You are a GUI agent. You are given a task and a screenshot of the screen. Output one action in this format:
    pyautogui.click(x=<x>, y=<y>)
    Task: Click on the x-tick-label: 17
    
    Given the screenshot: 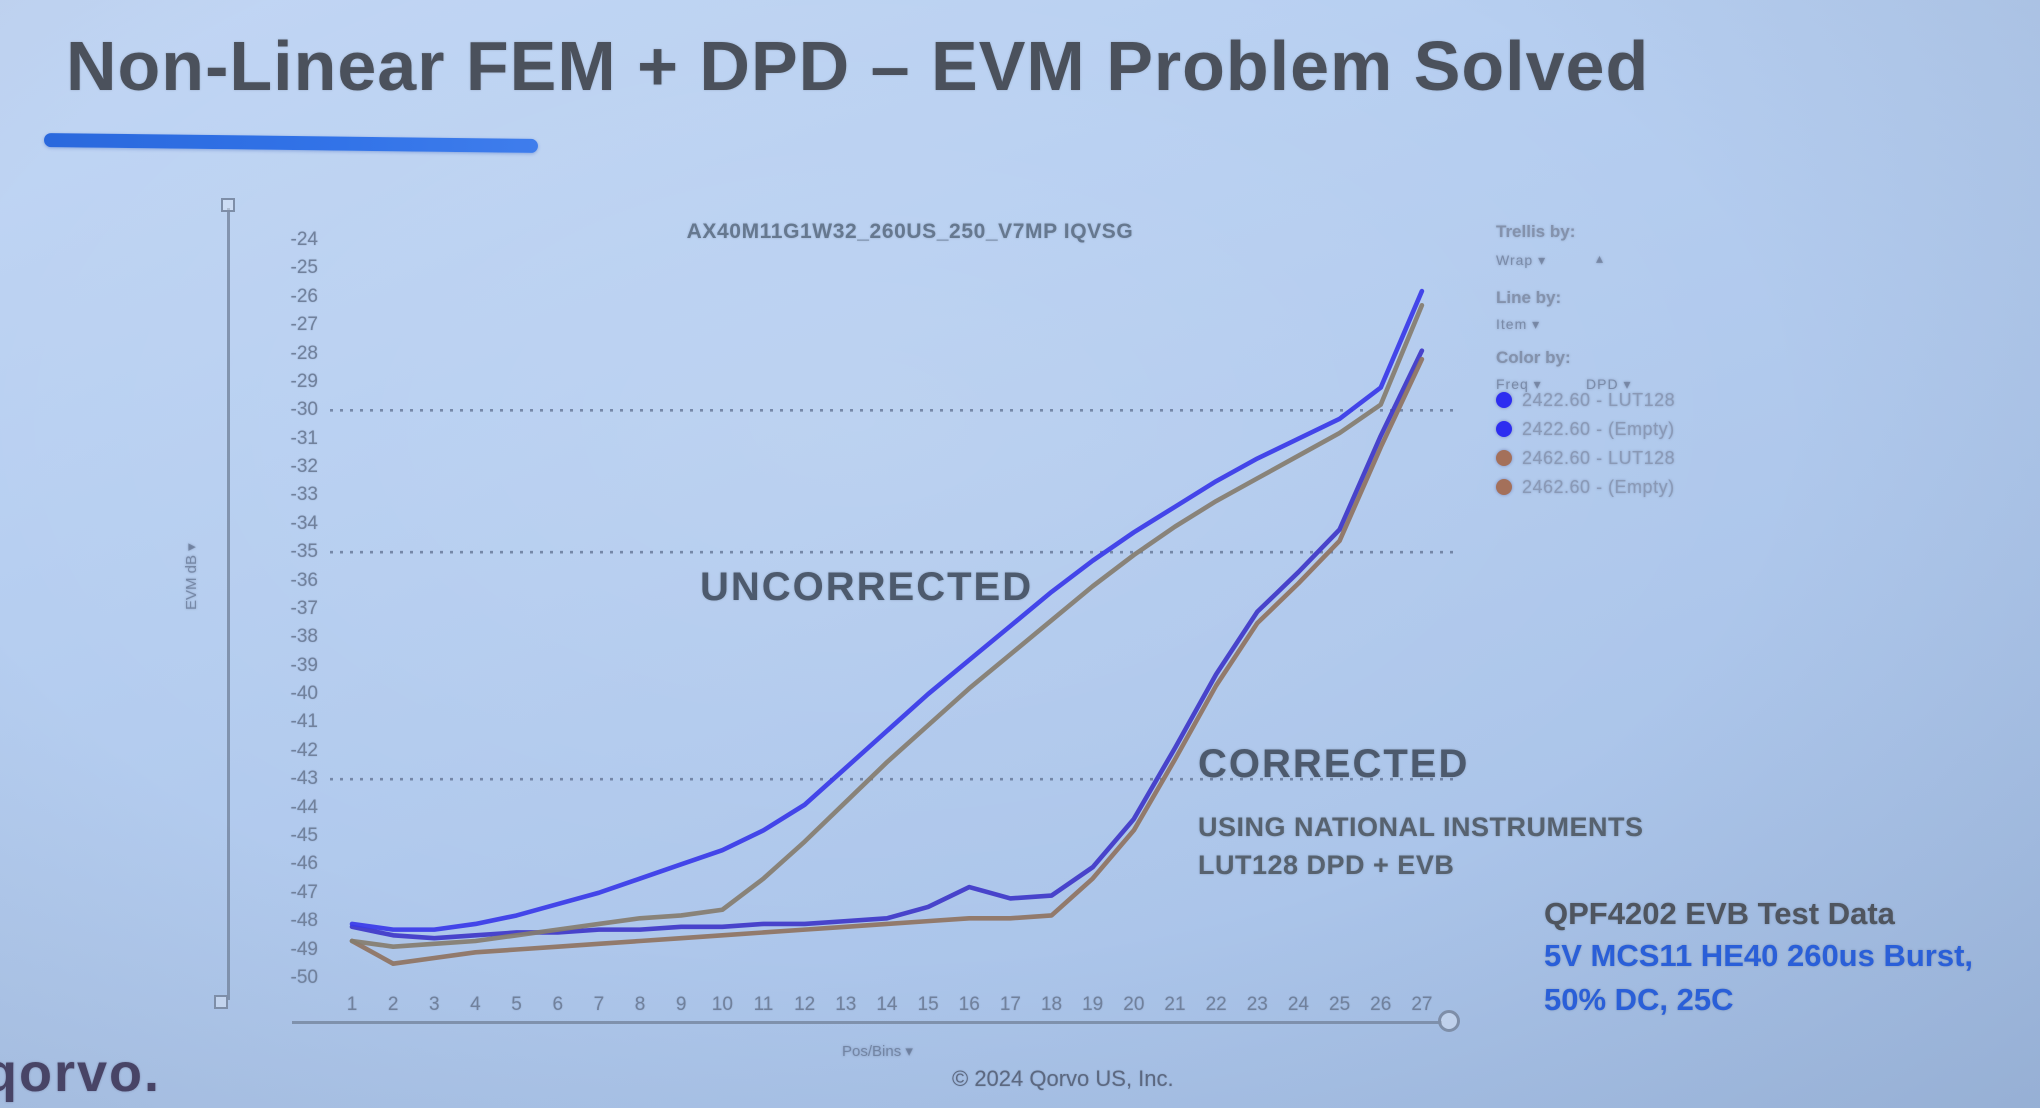 What is the action you would take?
    pyautogui.click(x=1010, y=1004)
    